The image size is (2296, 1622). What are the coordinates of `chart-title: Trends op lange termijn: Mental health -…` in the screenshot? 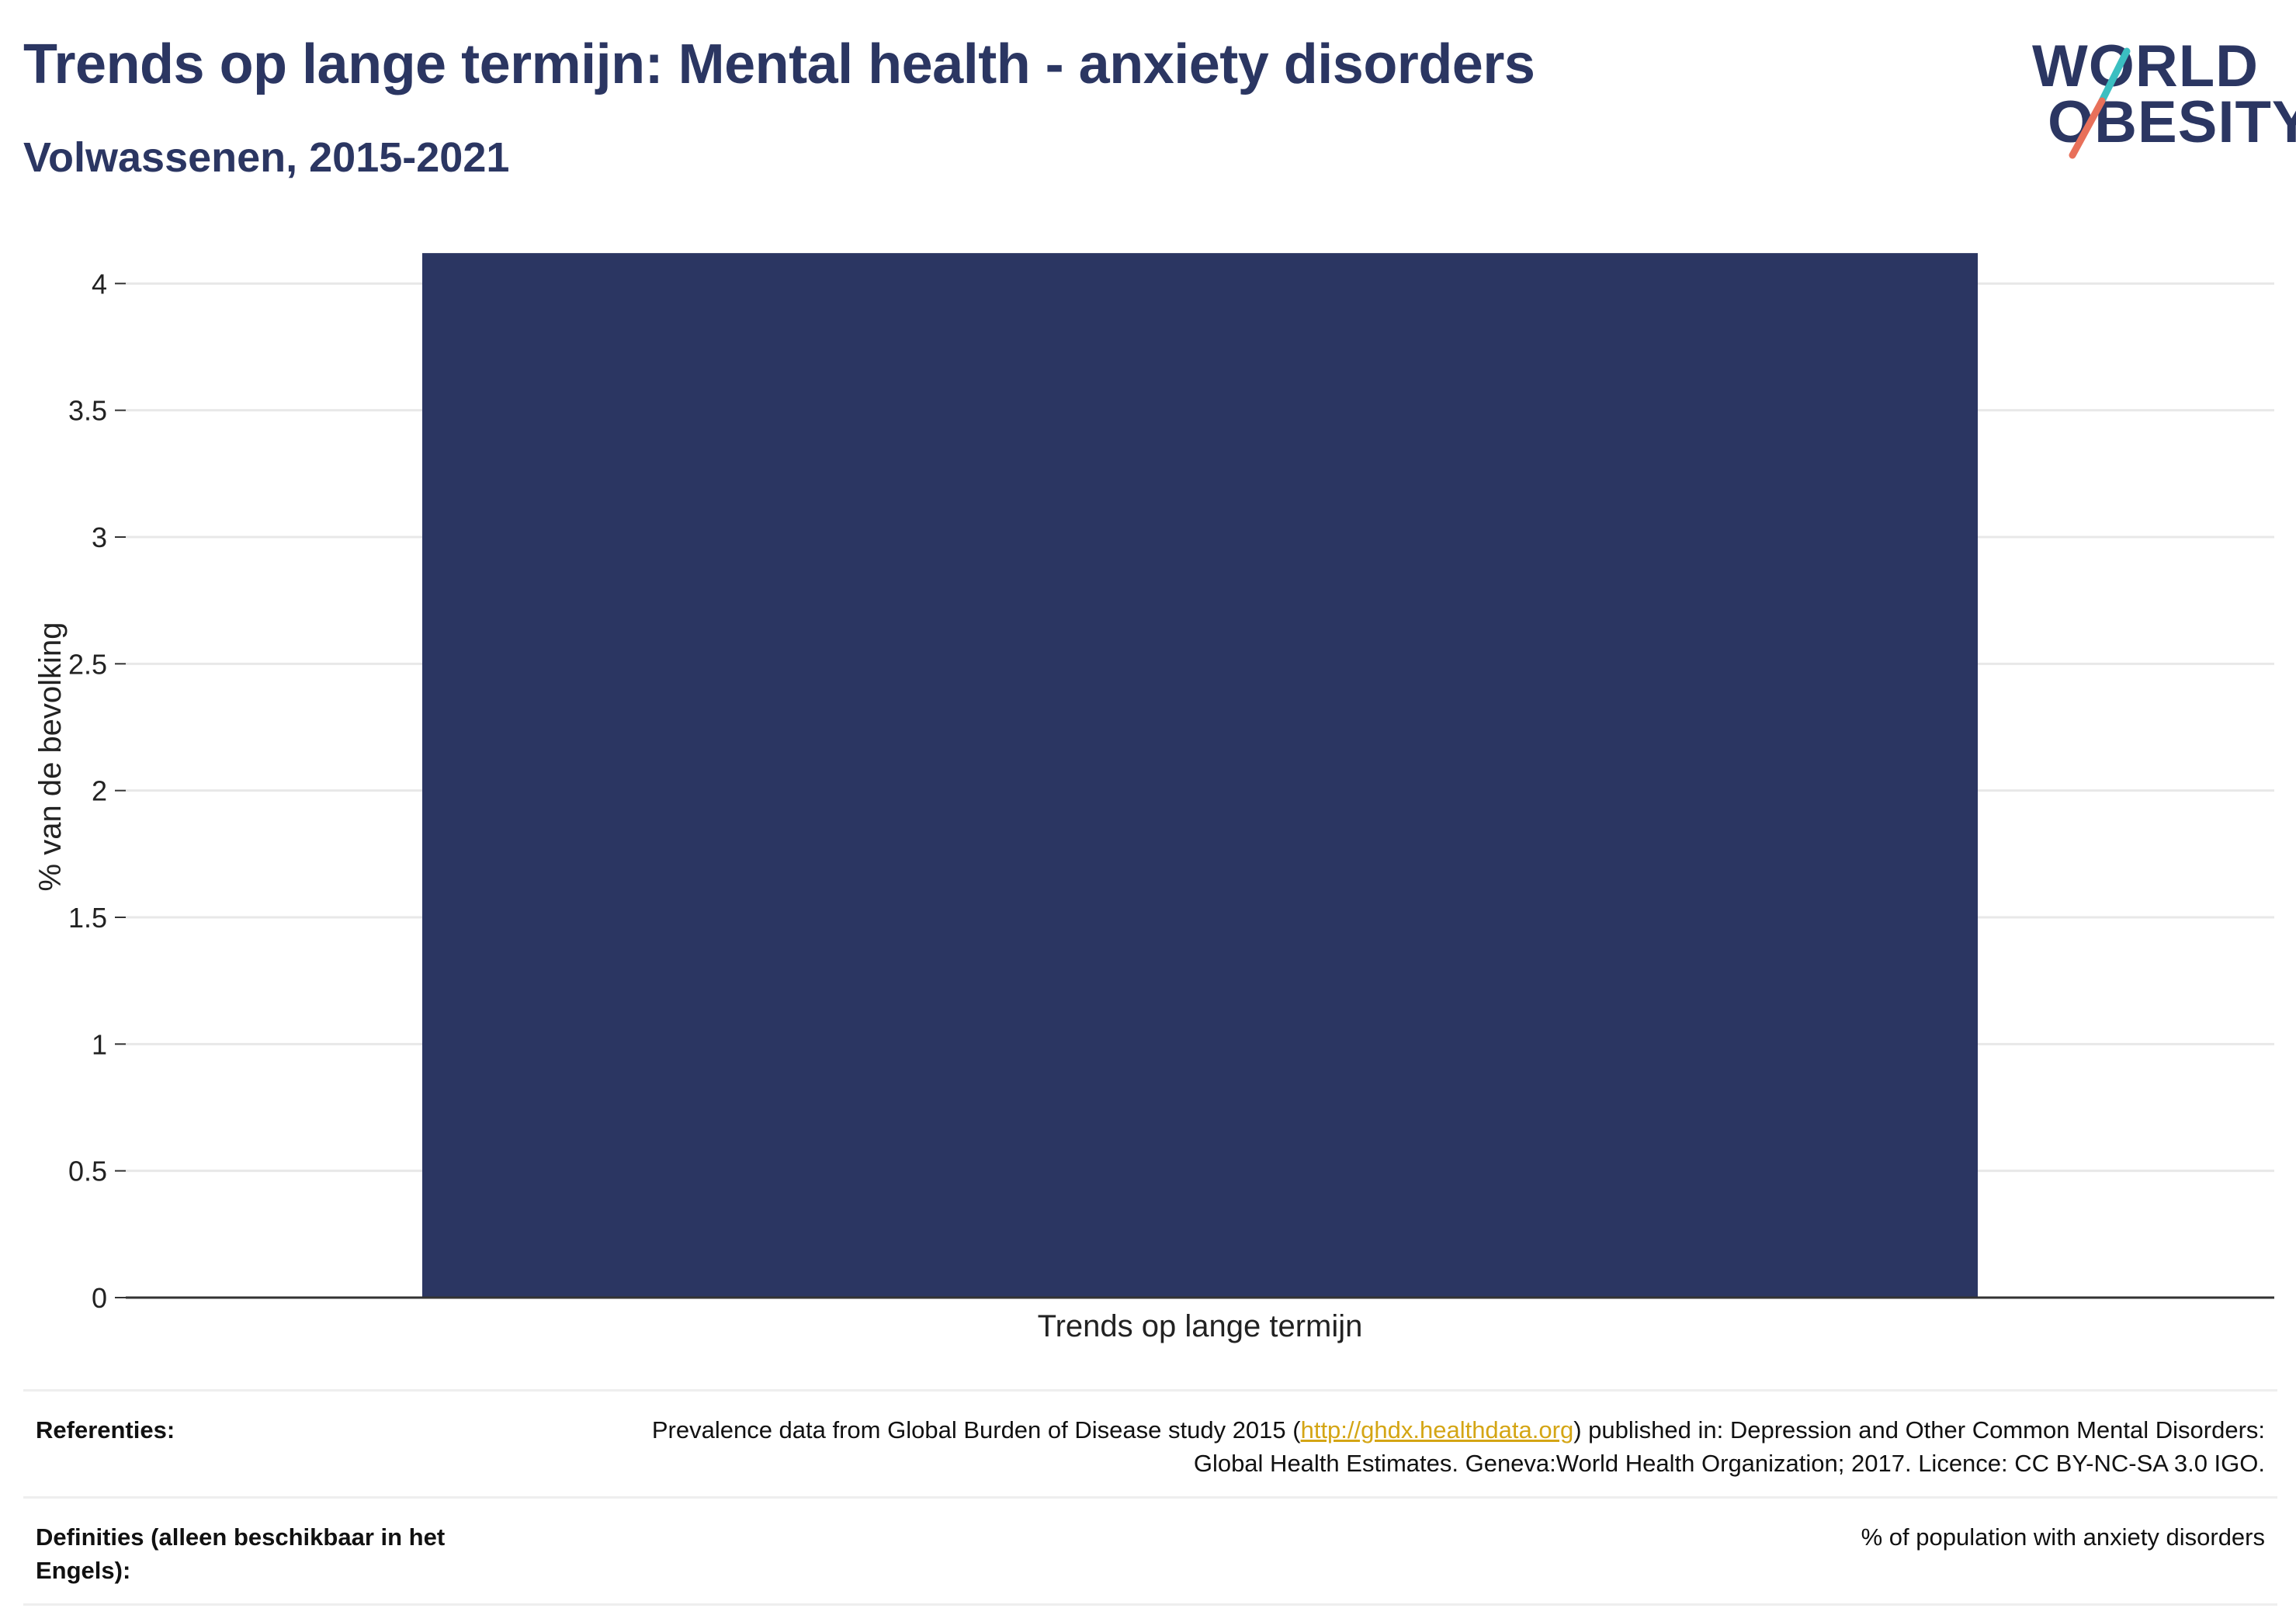 It's located at (779, 64).